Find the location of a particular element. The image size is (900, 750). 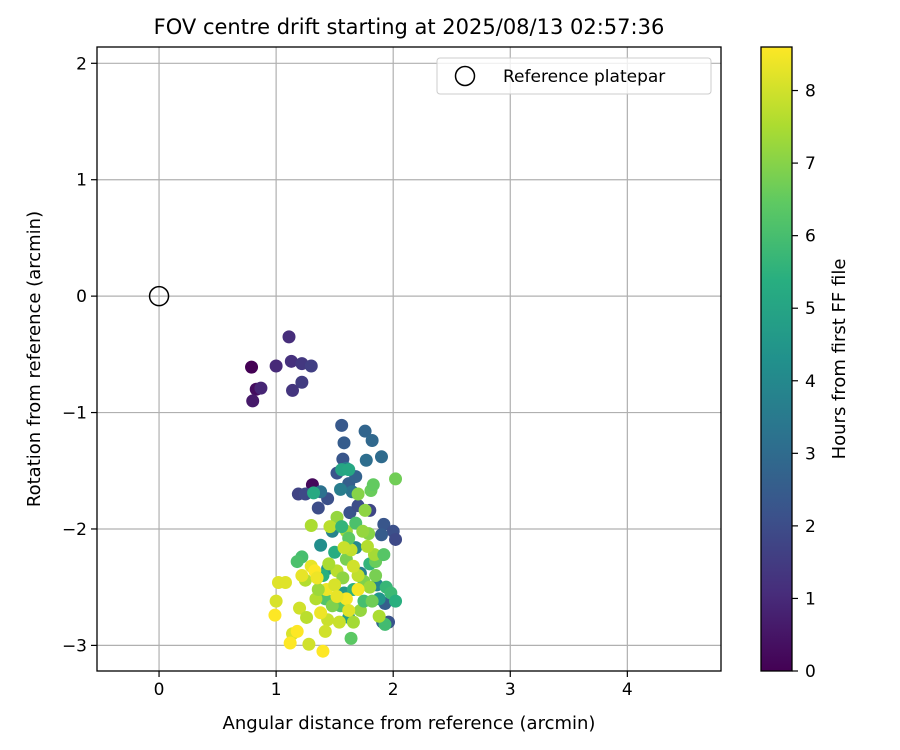

legend: Reference platepar is located at coordinates (574, 76).